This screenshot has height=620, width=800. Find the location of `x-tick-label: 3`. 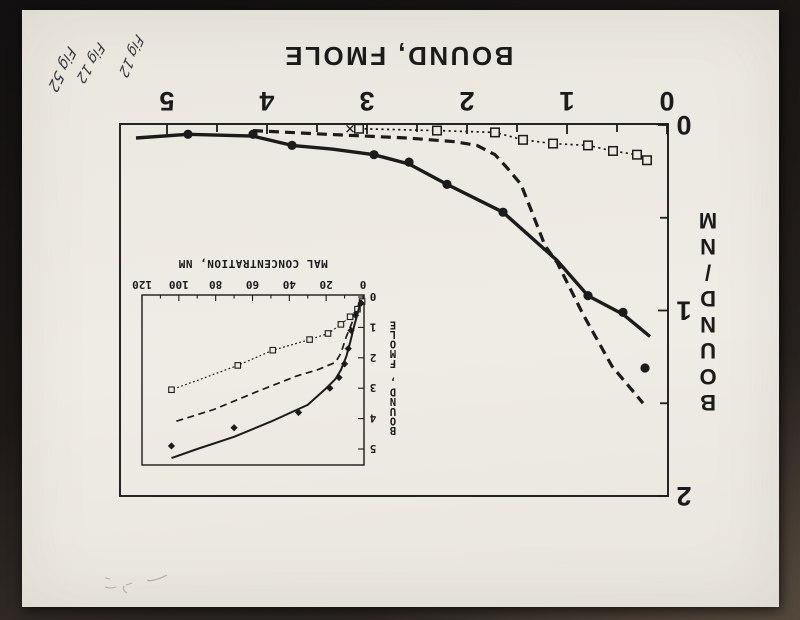

x-tick-label: 3 is located at coordinates (366, 101).